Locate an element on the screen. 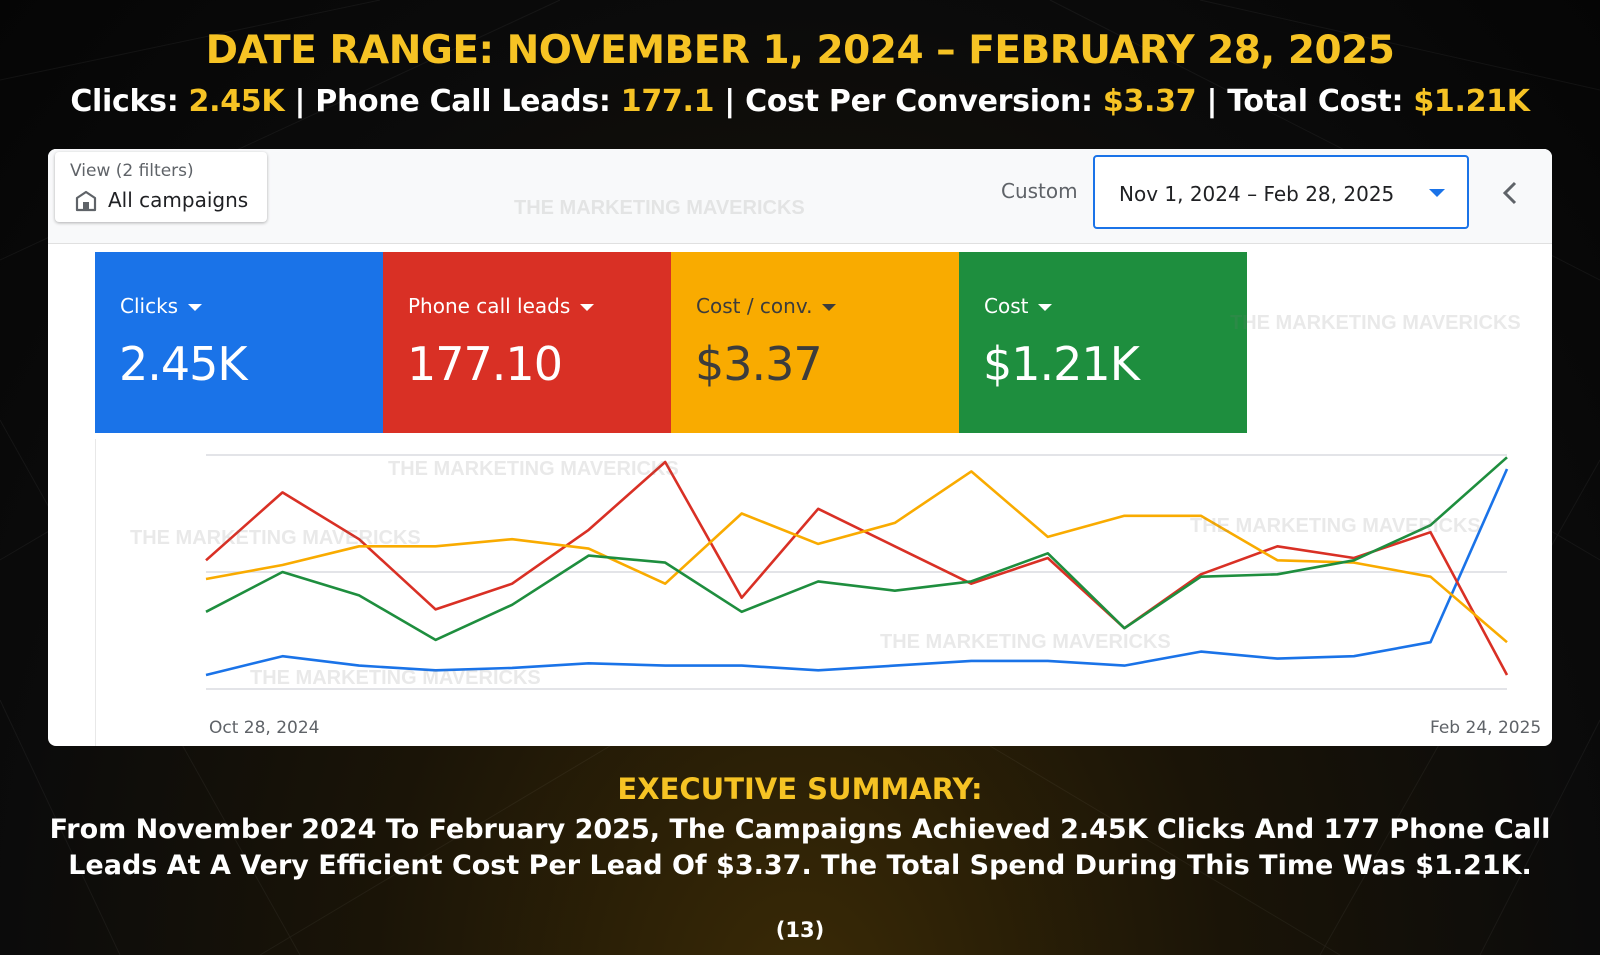 Image resolution: width=1600 pixels, height=955 pixels. tile-leads-label-wrap: Phone call leads is located at coordinates (501, 306).